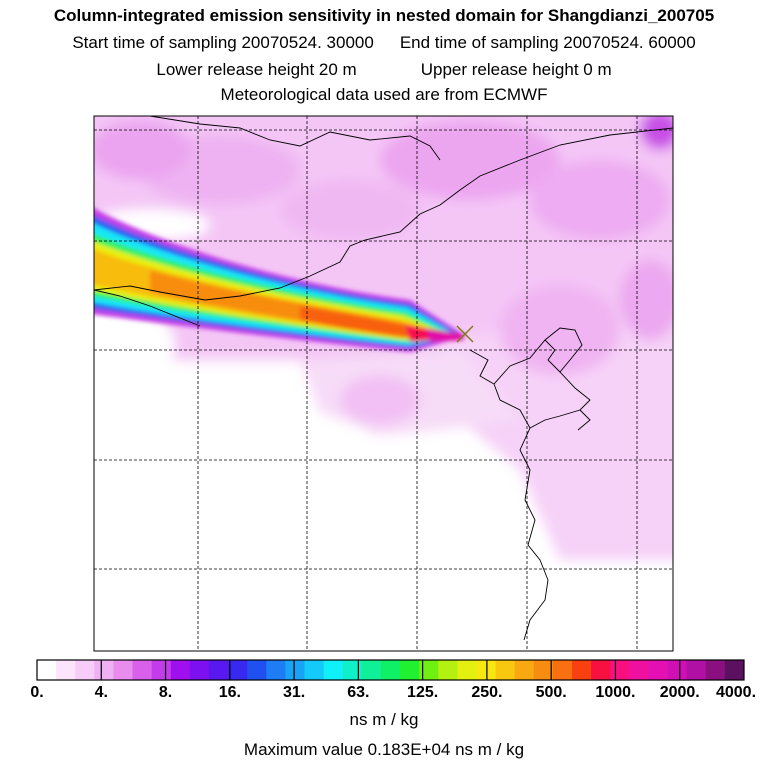 The height and width of the screenshot is (768, 768). I want to click on colorbar-frame, so click(390, 670).